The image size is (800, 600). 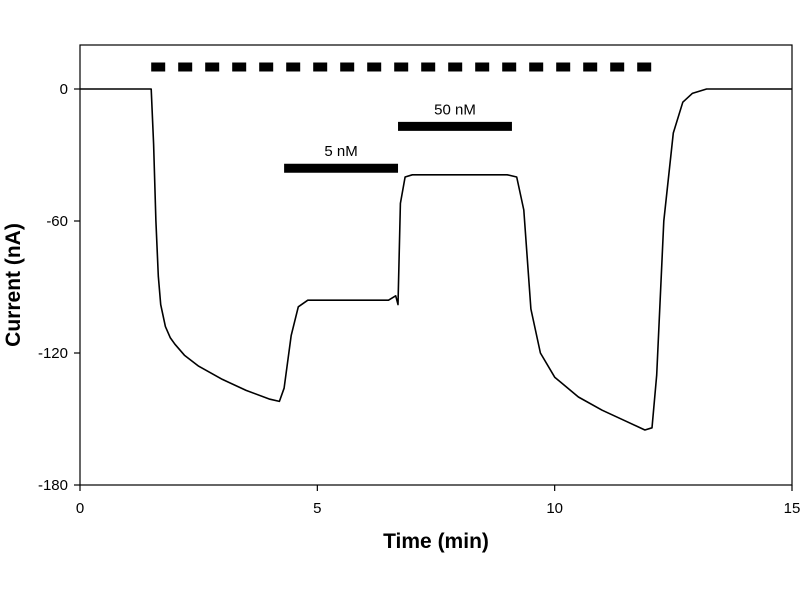 I want to click on y-axis-title: Current (nA), so click(x=13, y=285).